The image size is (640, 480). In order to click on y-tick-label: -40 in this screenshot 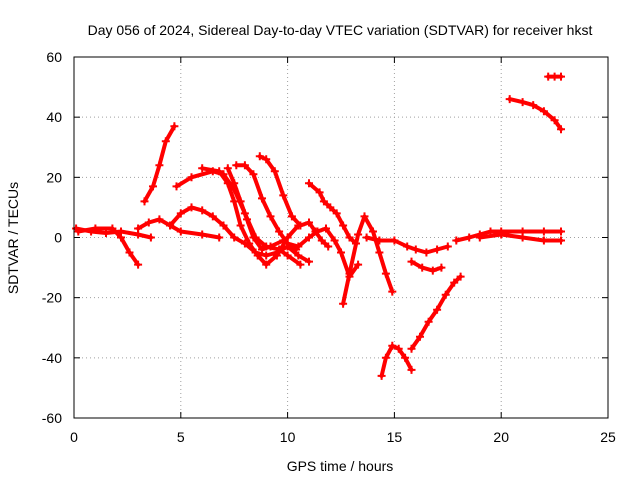, I will do `click(52, 358)`.